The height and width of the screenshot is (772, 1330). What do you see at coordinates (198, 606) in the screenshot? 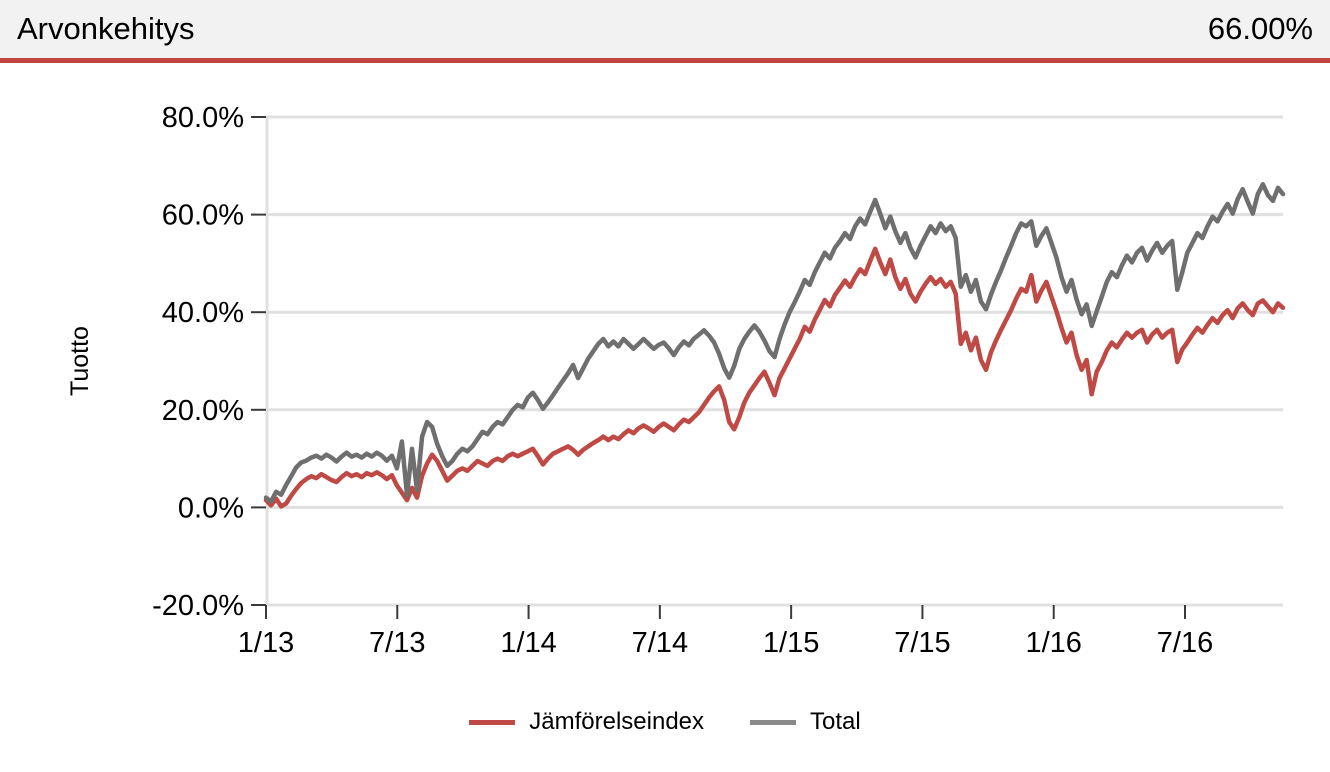
I see `y-tick-label: -20.0%` at bounding box center [198, 606].